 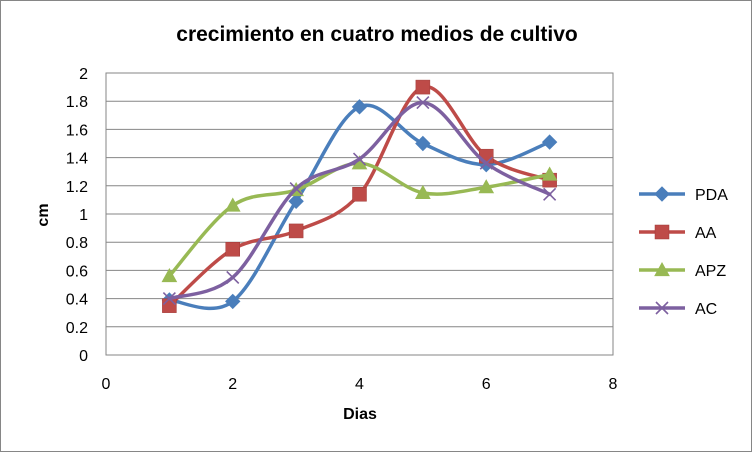 I want to click on x-tick-label: 4, so click(x=359, y=384).